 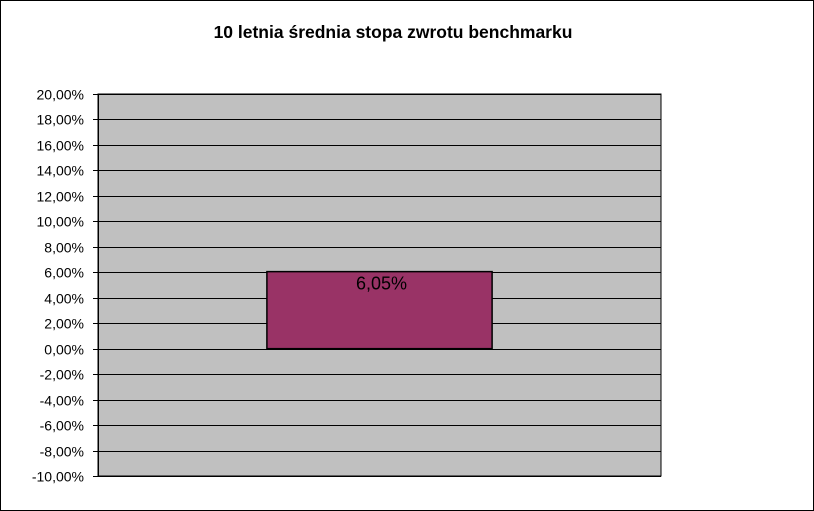 What do you see at coordinates (62, 452) in the screenshot?
I see `y-tick-label: -8,00%` at bounding box center [62, 452].